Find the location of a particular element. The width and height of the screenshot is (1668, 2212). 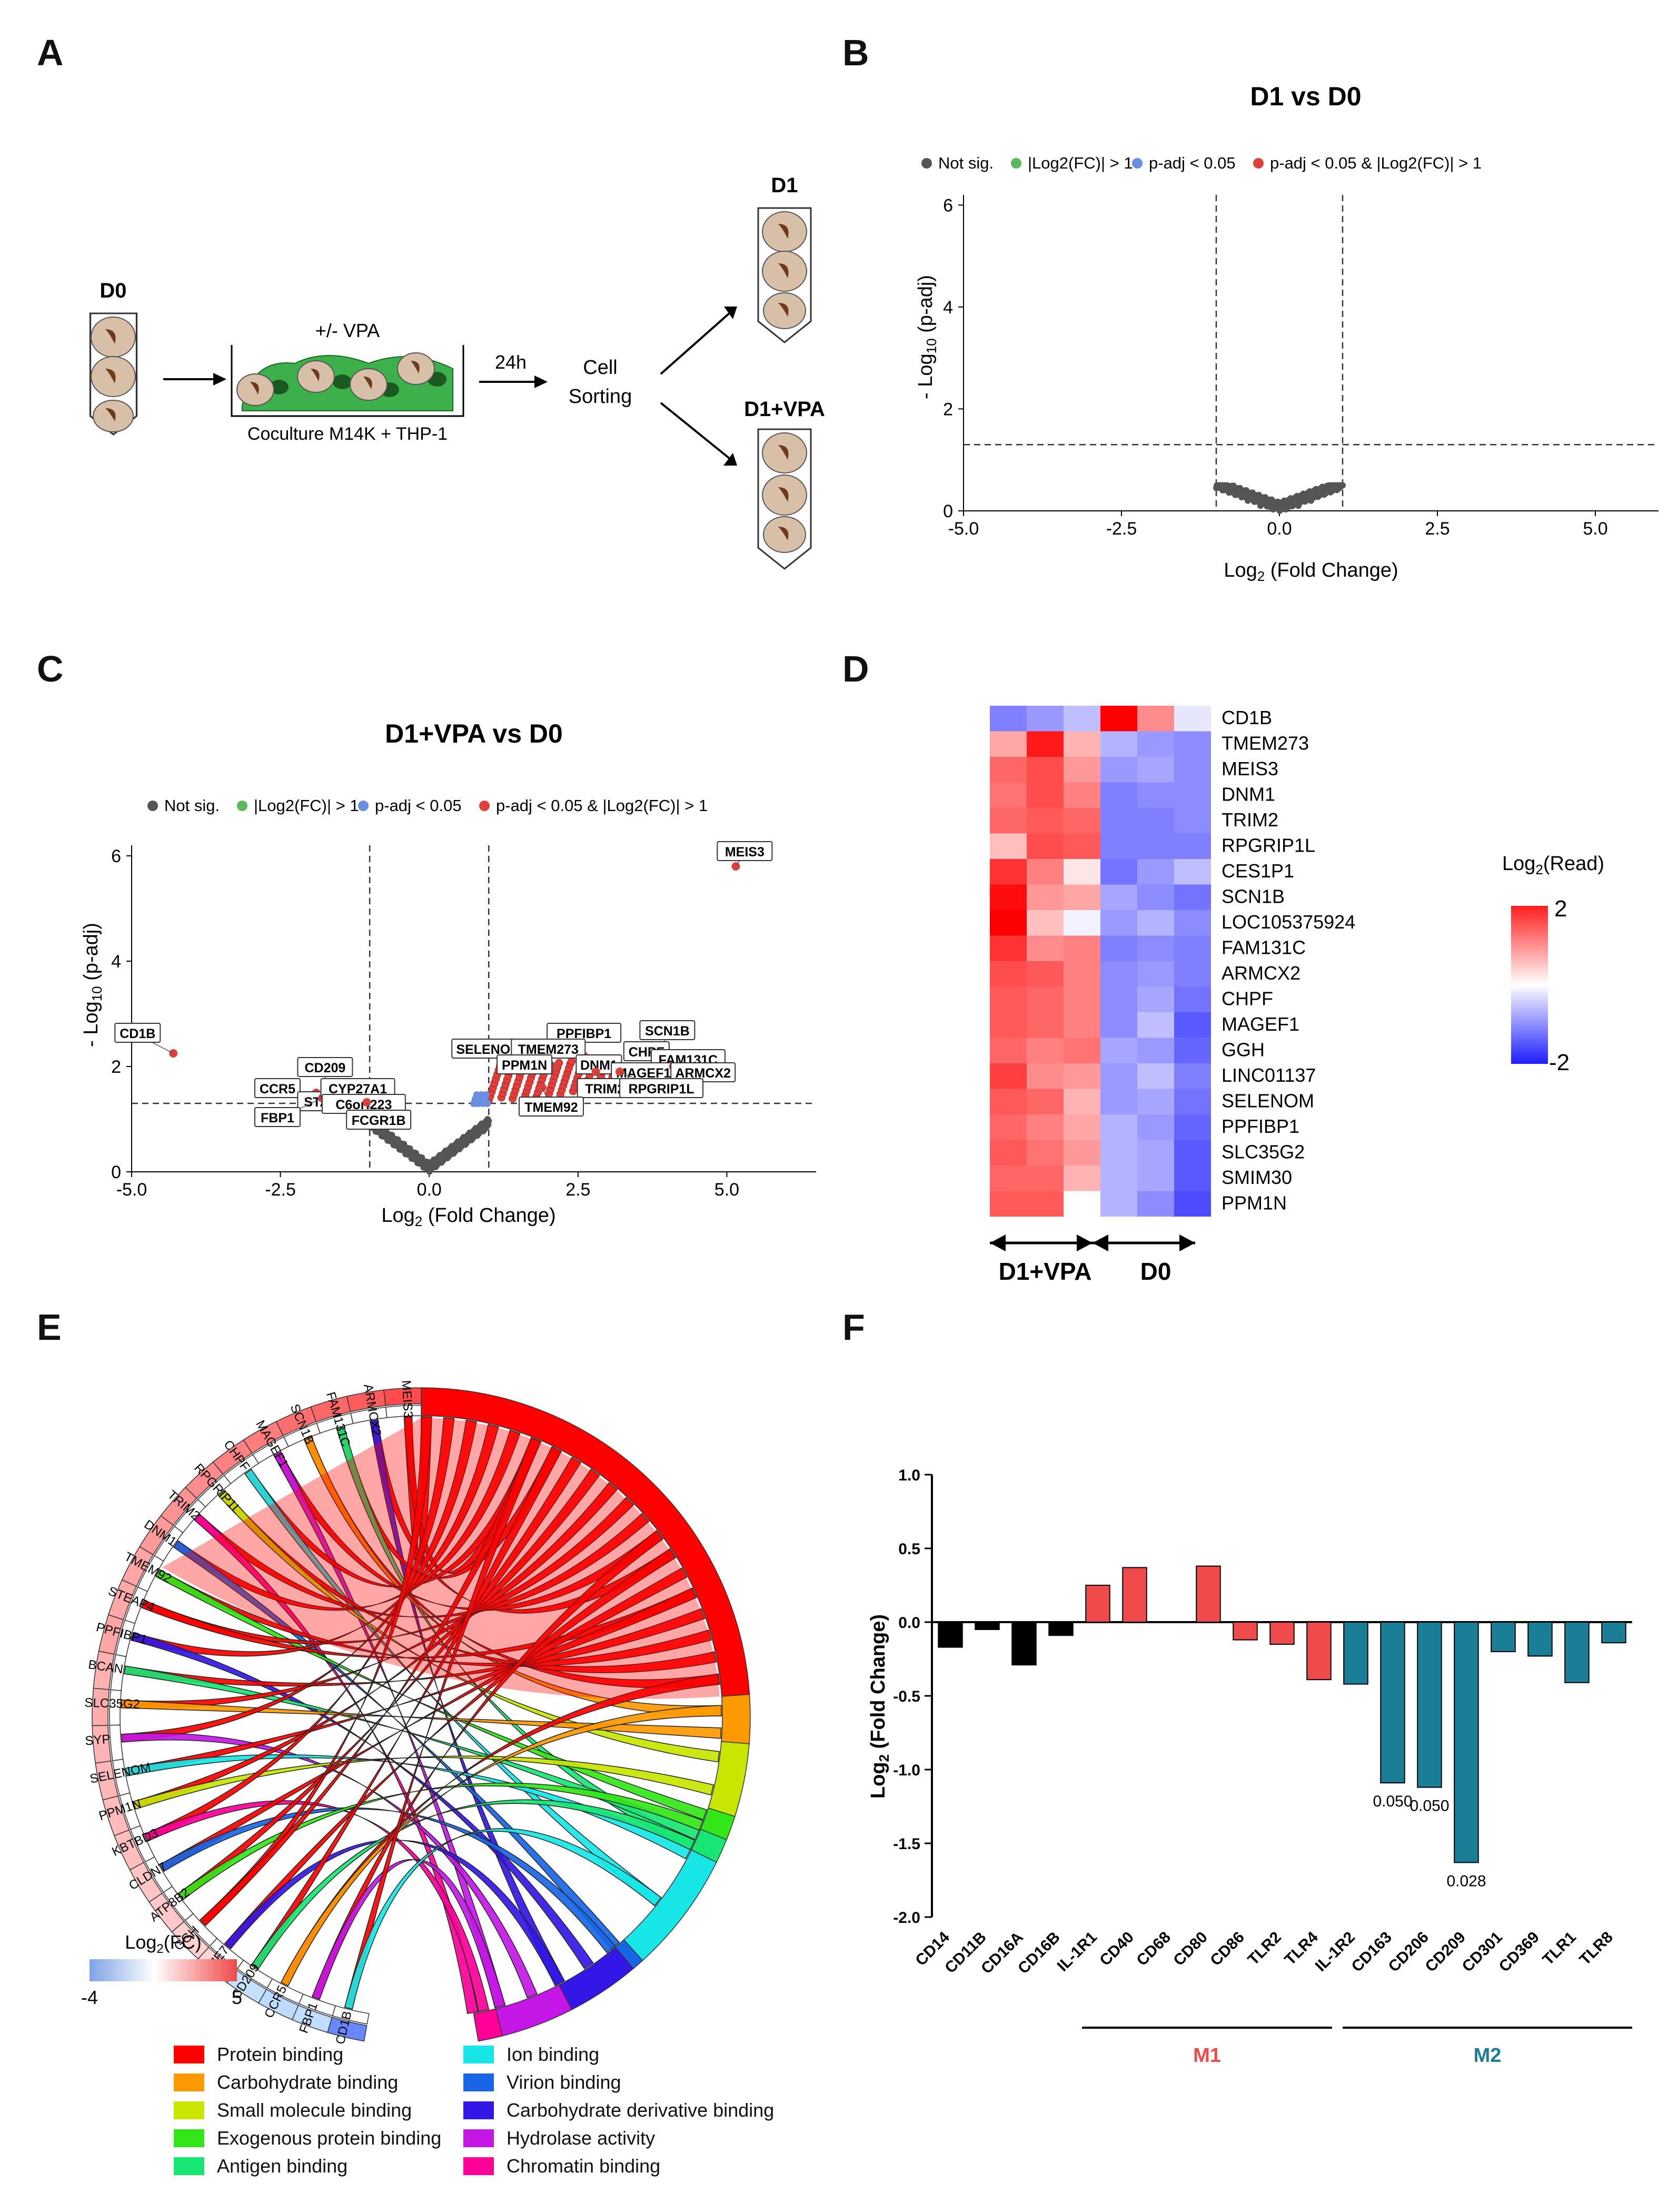

heatmap-row-label: FAM131C is located at coordinates (1264, 947).